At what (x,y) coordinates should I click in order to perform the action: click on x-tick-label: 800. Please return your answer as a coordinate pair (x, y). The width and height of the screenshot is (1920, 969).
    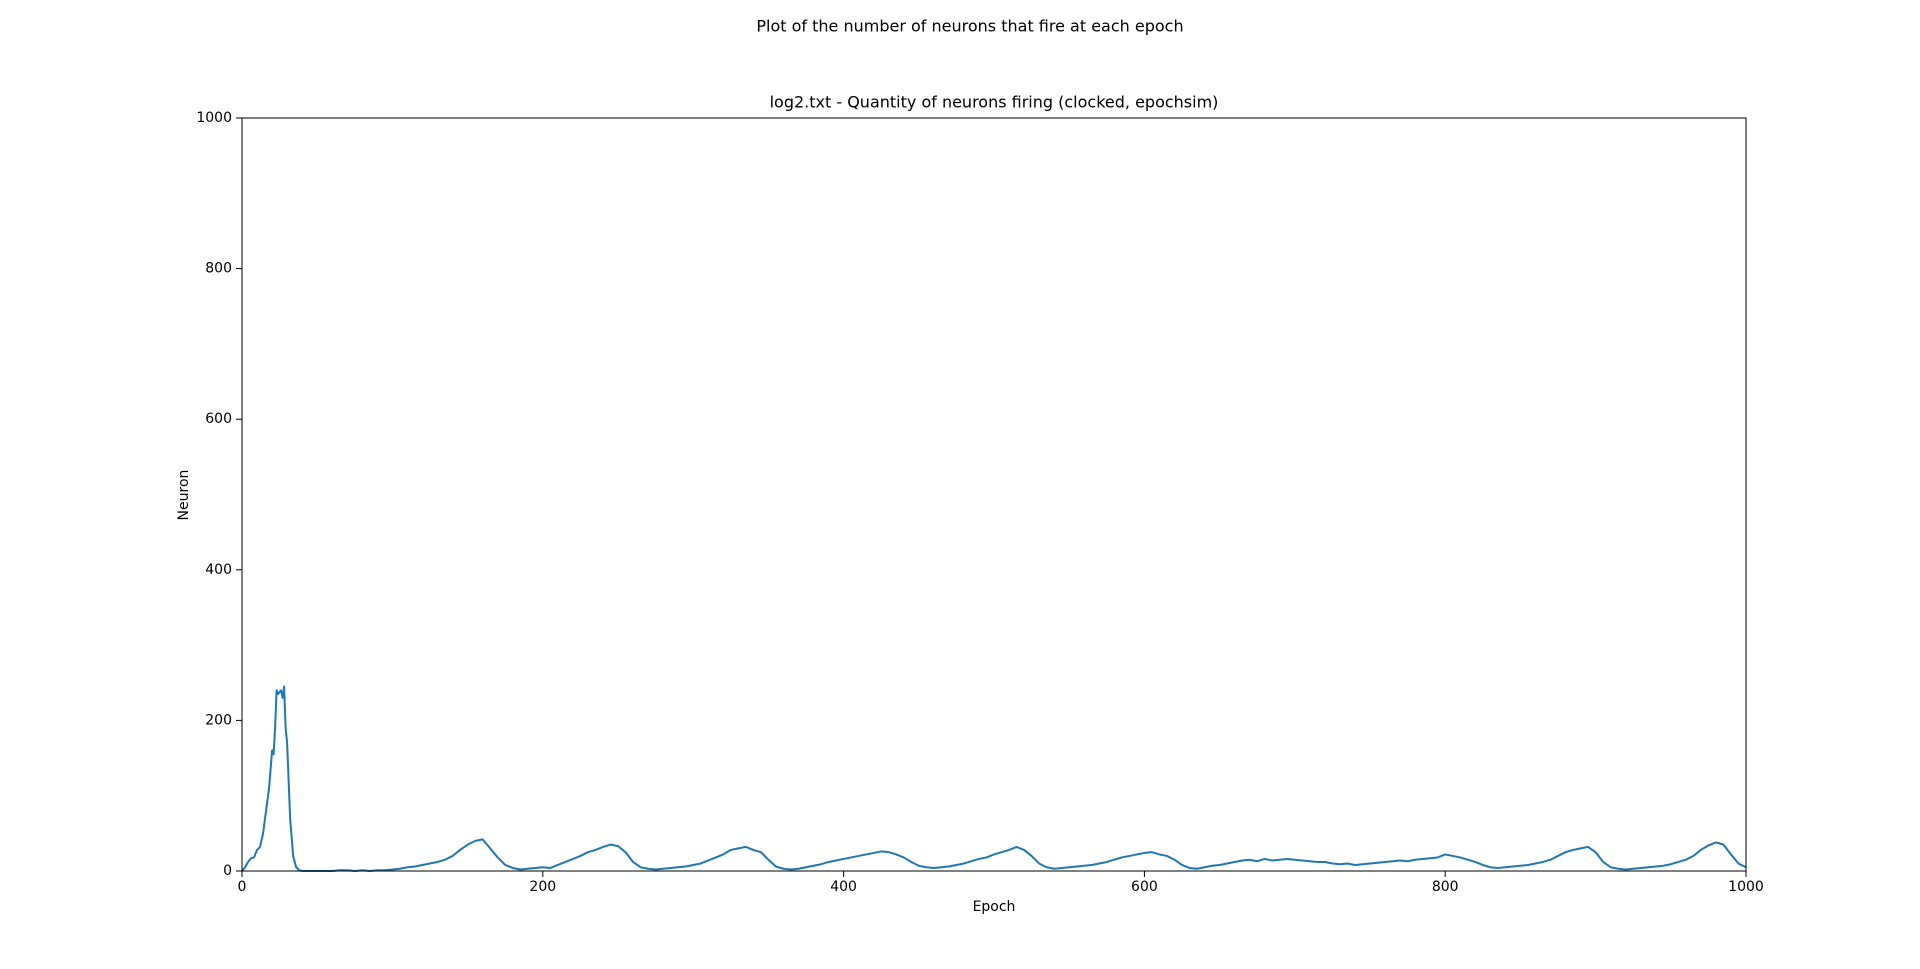
    Looking at the image, I should click on (1445, 887).